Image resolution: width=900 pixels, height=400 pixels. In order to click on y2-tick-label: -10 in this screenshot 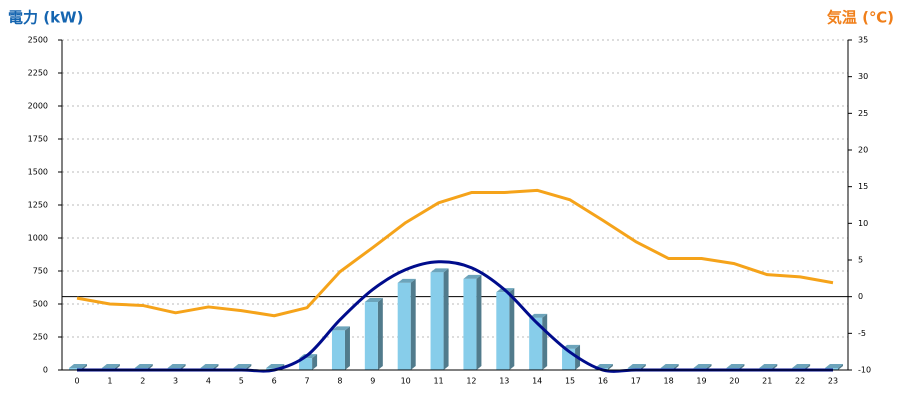, I will do `click(864, 370)`.